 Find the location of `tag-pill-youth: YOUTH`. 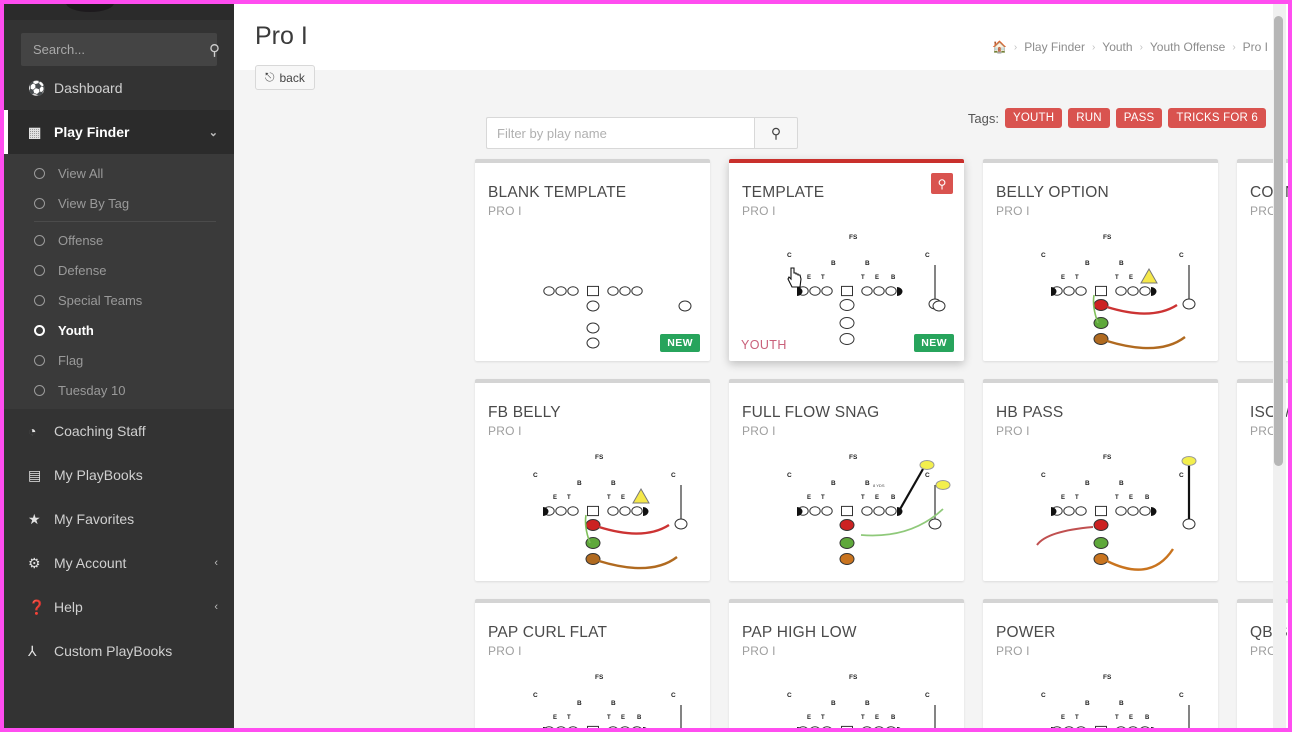

tag-pill-youth: YOUTH is located at coordinates (1033, 118).